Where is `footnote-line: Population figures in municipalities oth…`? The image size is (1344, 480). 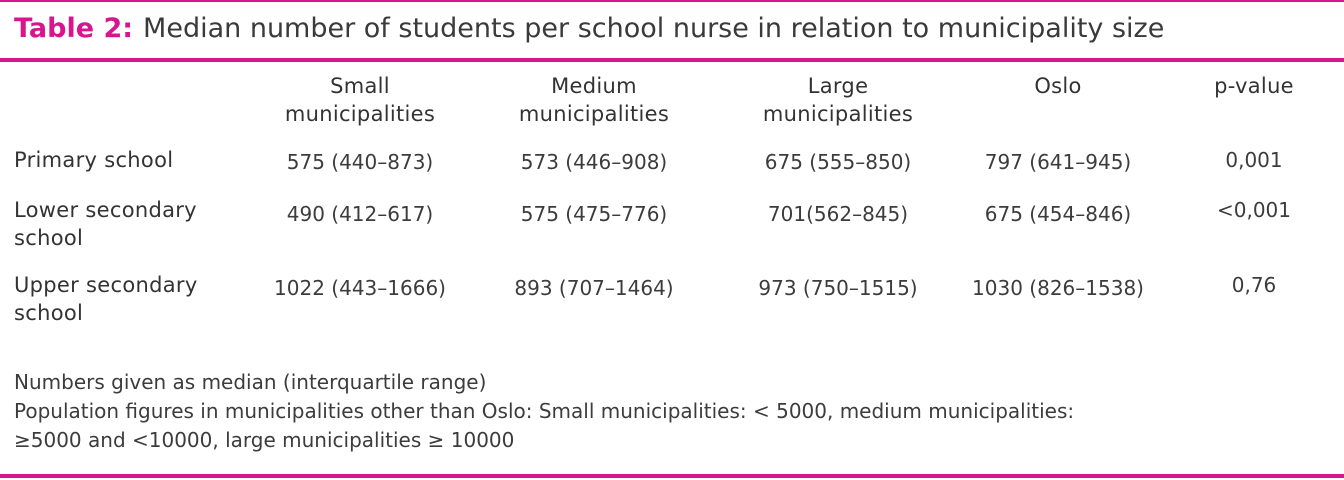
footnote-line: Population figures in municipalities oth… is located at coordinates (544, 411).